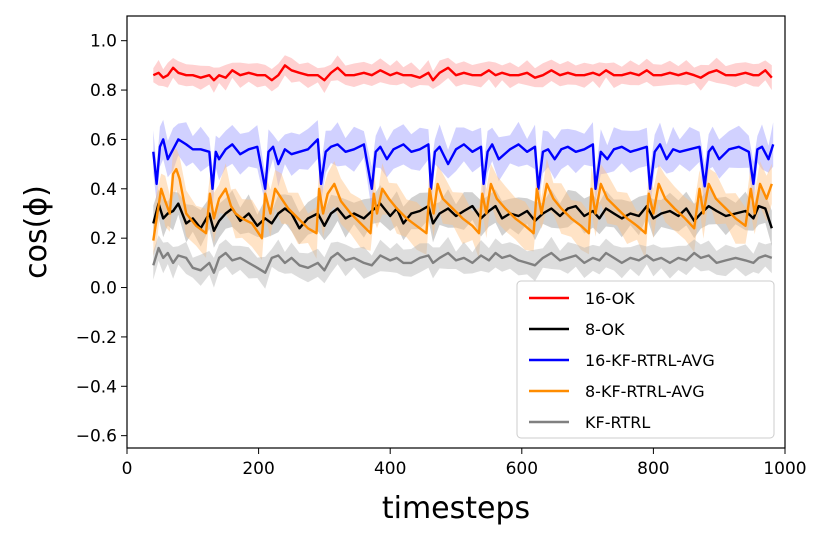 The image size is (830, 541). Describe the element at coordinates (456, 508) in the screenshot. I see `x-axis-title: timesteps` at that location.